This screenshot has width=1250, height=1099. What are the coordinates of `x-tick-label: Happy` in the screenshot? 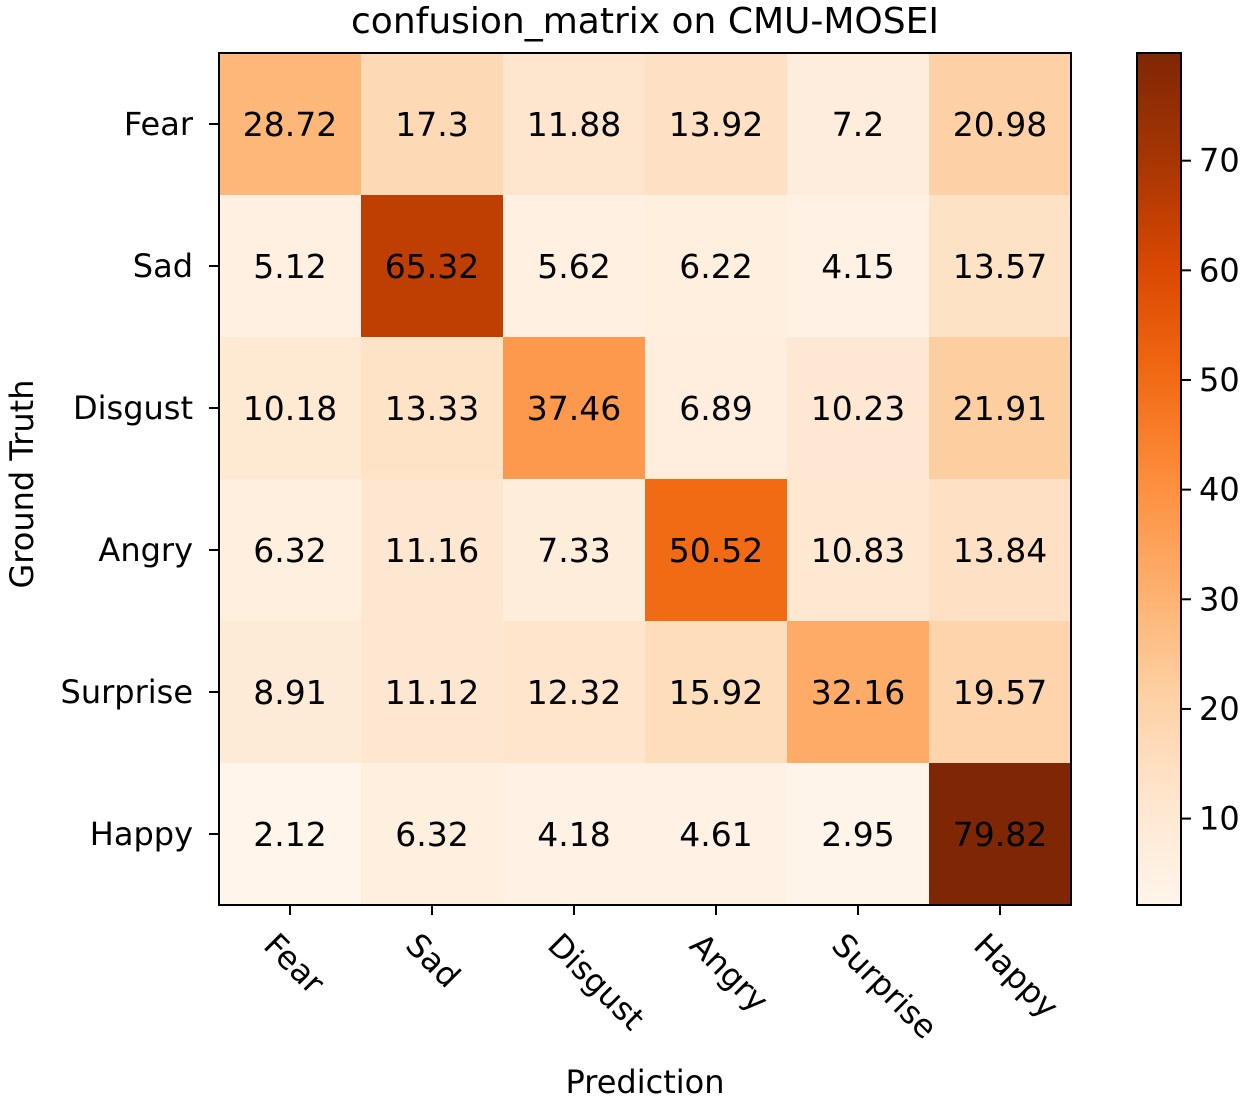 It's located at (1016, 976).